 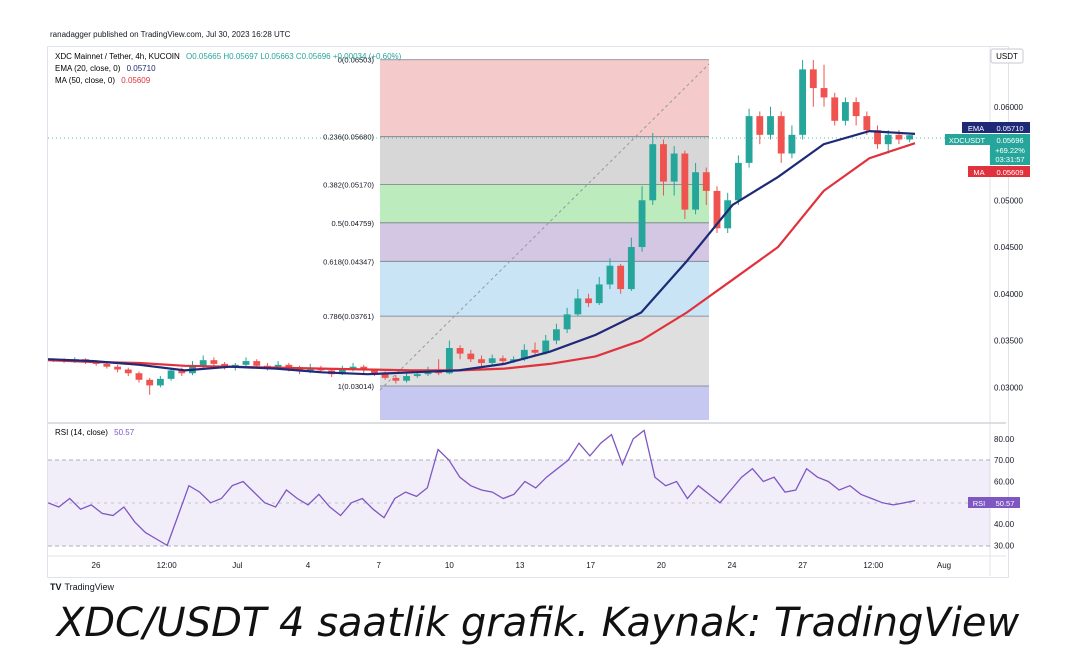 What do you see at coordinates (96, 565) in the screenshot?
I see `time-tick: 26` at bounding box center [96, 565].